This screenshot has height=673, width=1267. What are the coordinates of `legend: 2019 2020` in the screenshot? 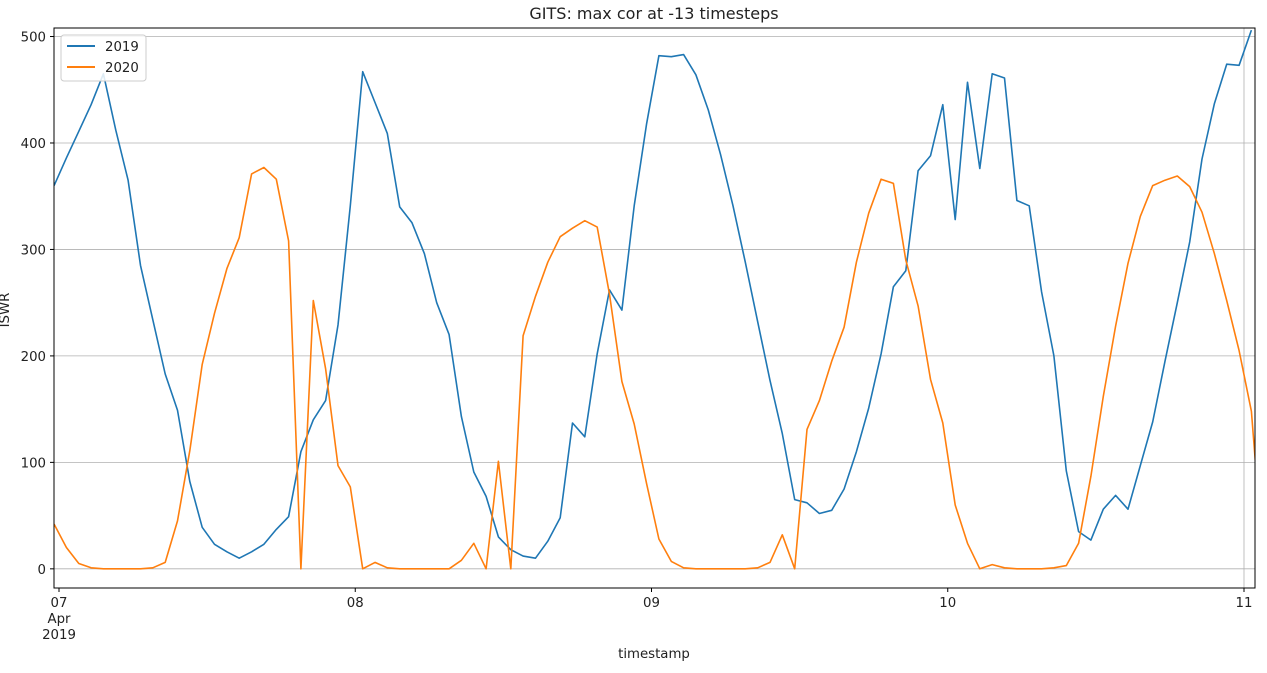 It's located at (103, 58).